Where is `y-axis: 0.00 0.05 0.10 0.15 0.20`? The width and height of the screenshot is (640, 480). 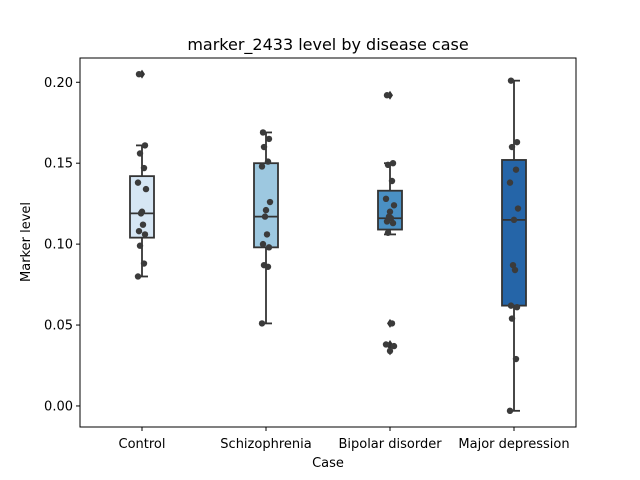
y-axis: 0.00 0.05 0.10 0.15 0.20 is located at coordinates (62, 245).